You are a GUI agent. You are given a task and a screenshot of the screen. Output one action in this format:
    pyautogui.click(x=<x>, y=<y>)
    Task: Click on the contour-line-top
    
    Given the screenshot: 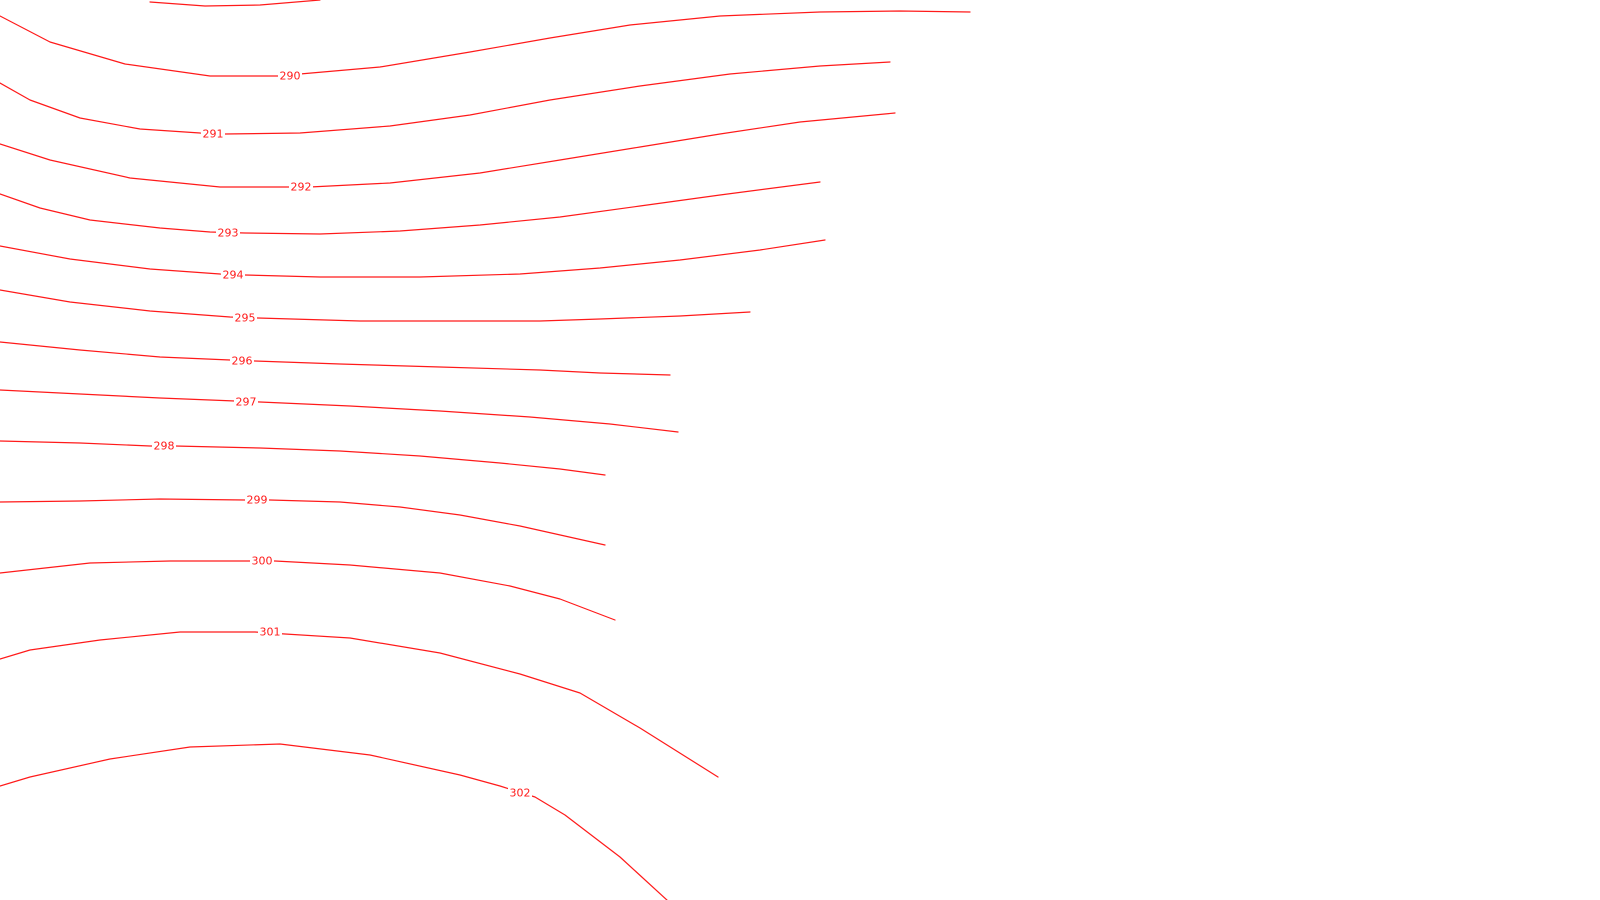 What is the action you would take?
    pyautogui.click(x=235, y=3)
    